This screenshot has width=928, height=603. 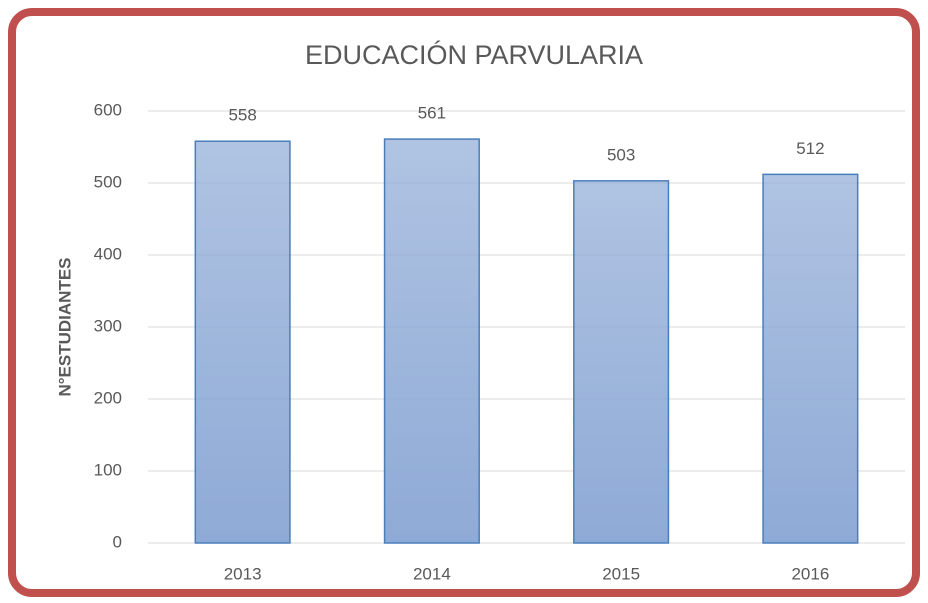 I want to click on y-tick-label: 300, so click(x=108, y=325).